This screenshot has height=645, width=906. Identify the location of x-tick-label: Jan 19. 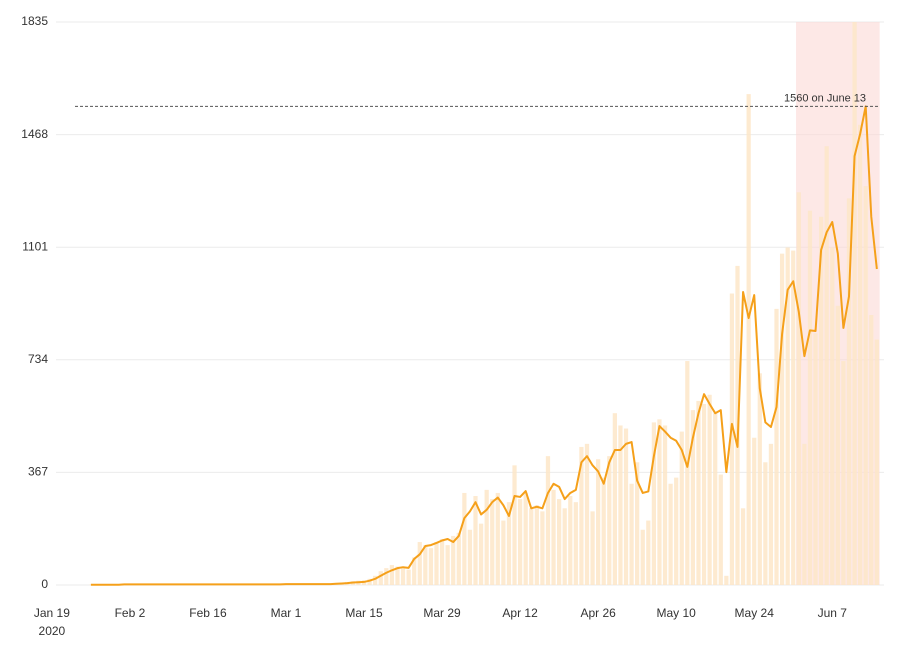
(52, 613).